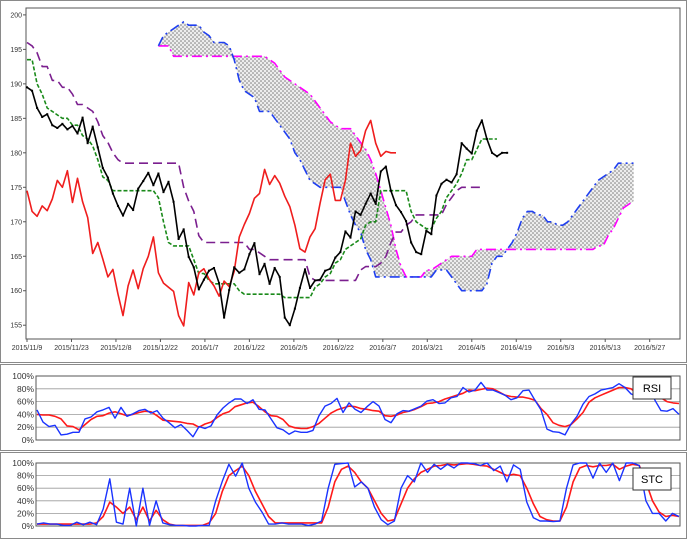 This screenshot has width=687, height=539. What do you see at coordinates (16, 15) in the screenshot?
I see `y-tick-label: 200` at bounding box center [16, 15].